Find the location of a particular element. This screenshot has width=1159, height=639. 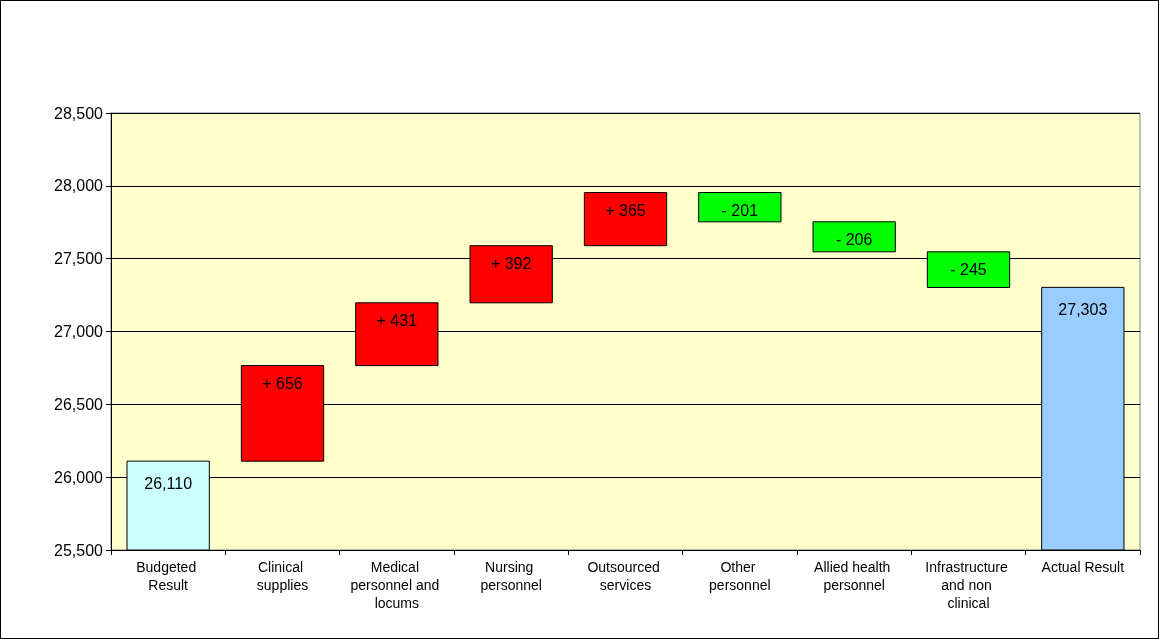

data-label: - 206 is located at coordinates (854, 240).